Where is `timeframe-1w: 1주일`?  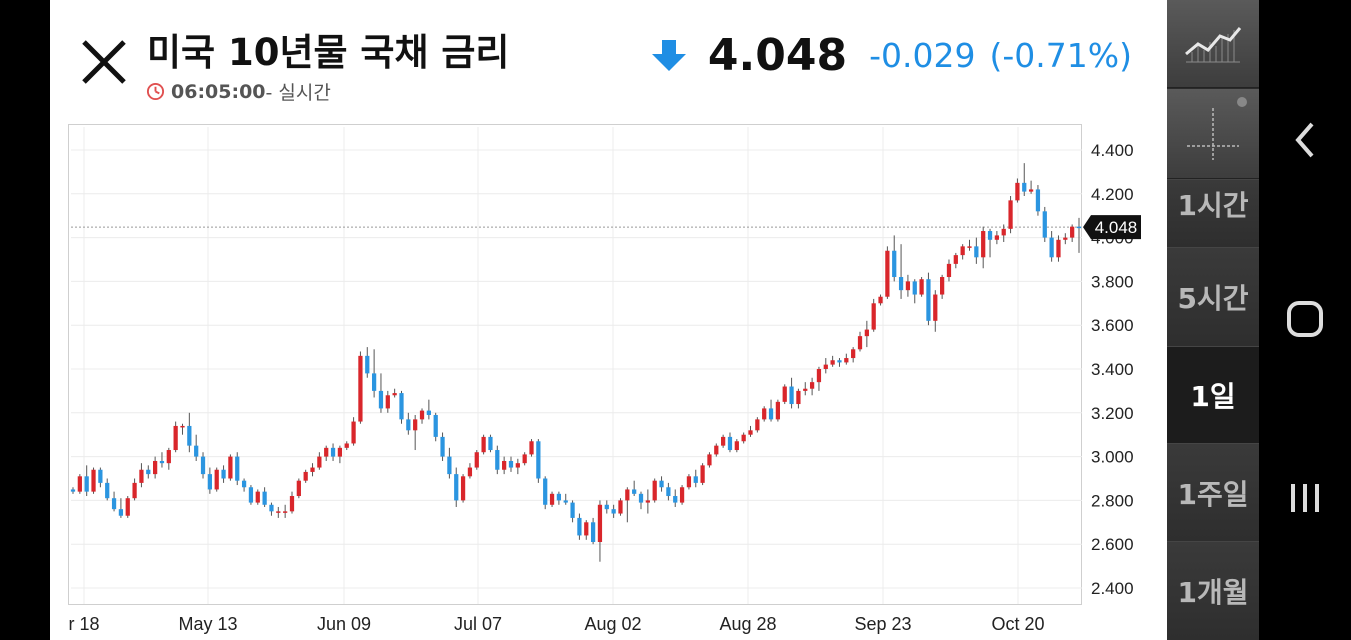
timeframe-1w: 1주일 is located at coordinates (1213, 492).